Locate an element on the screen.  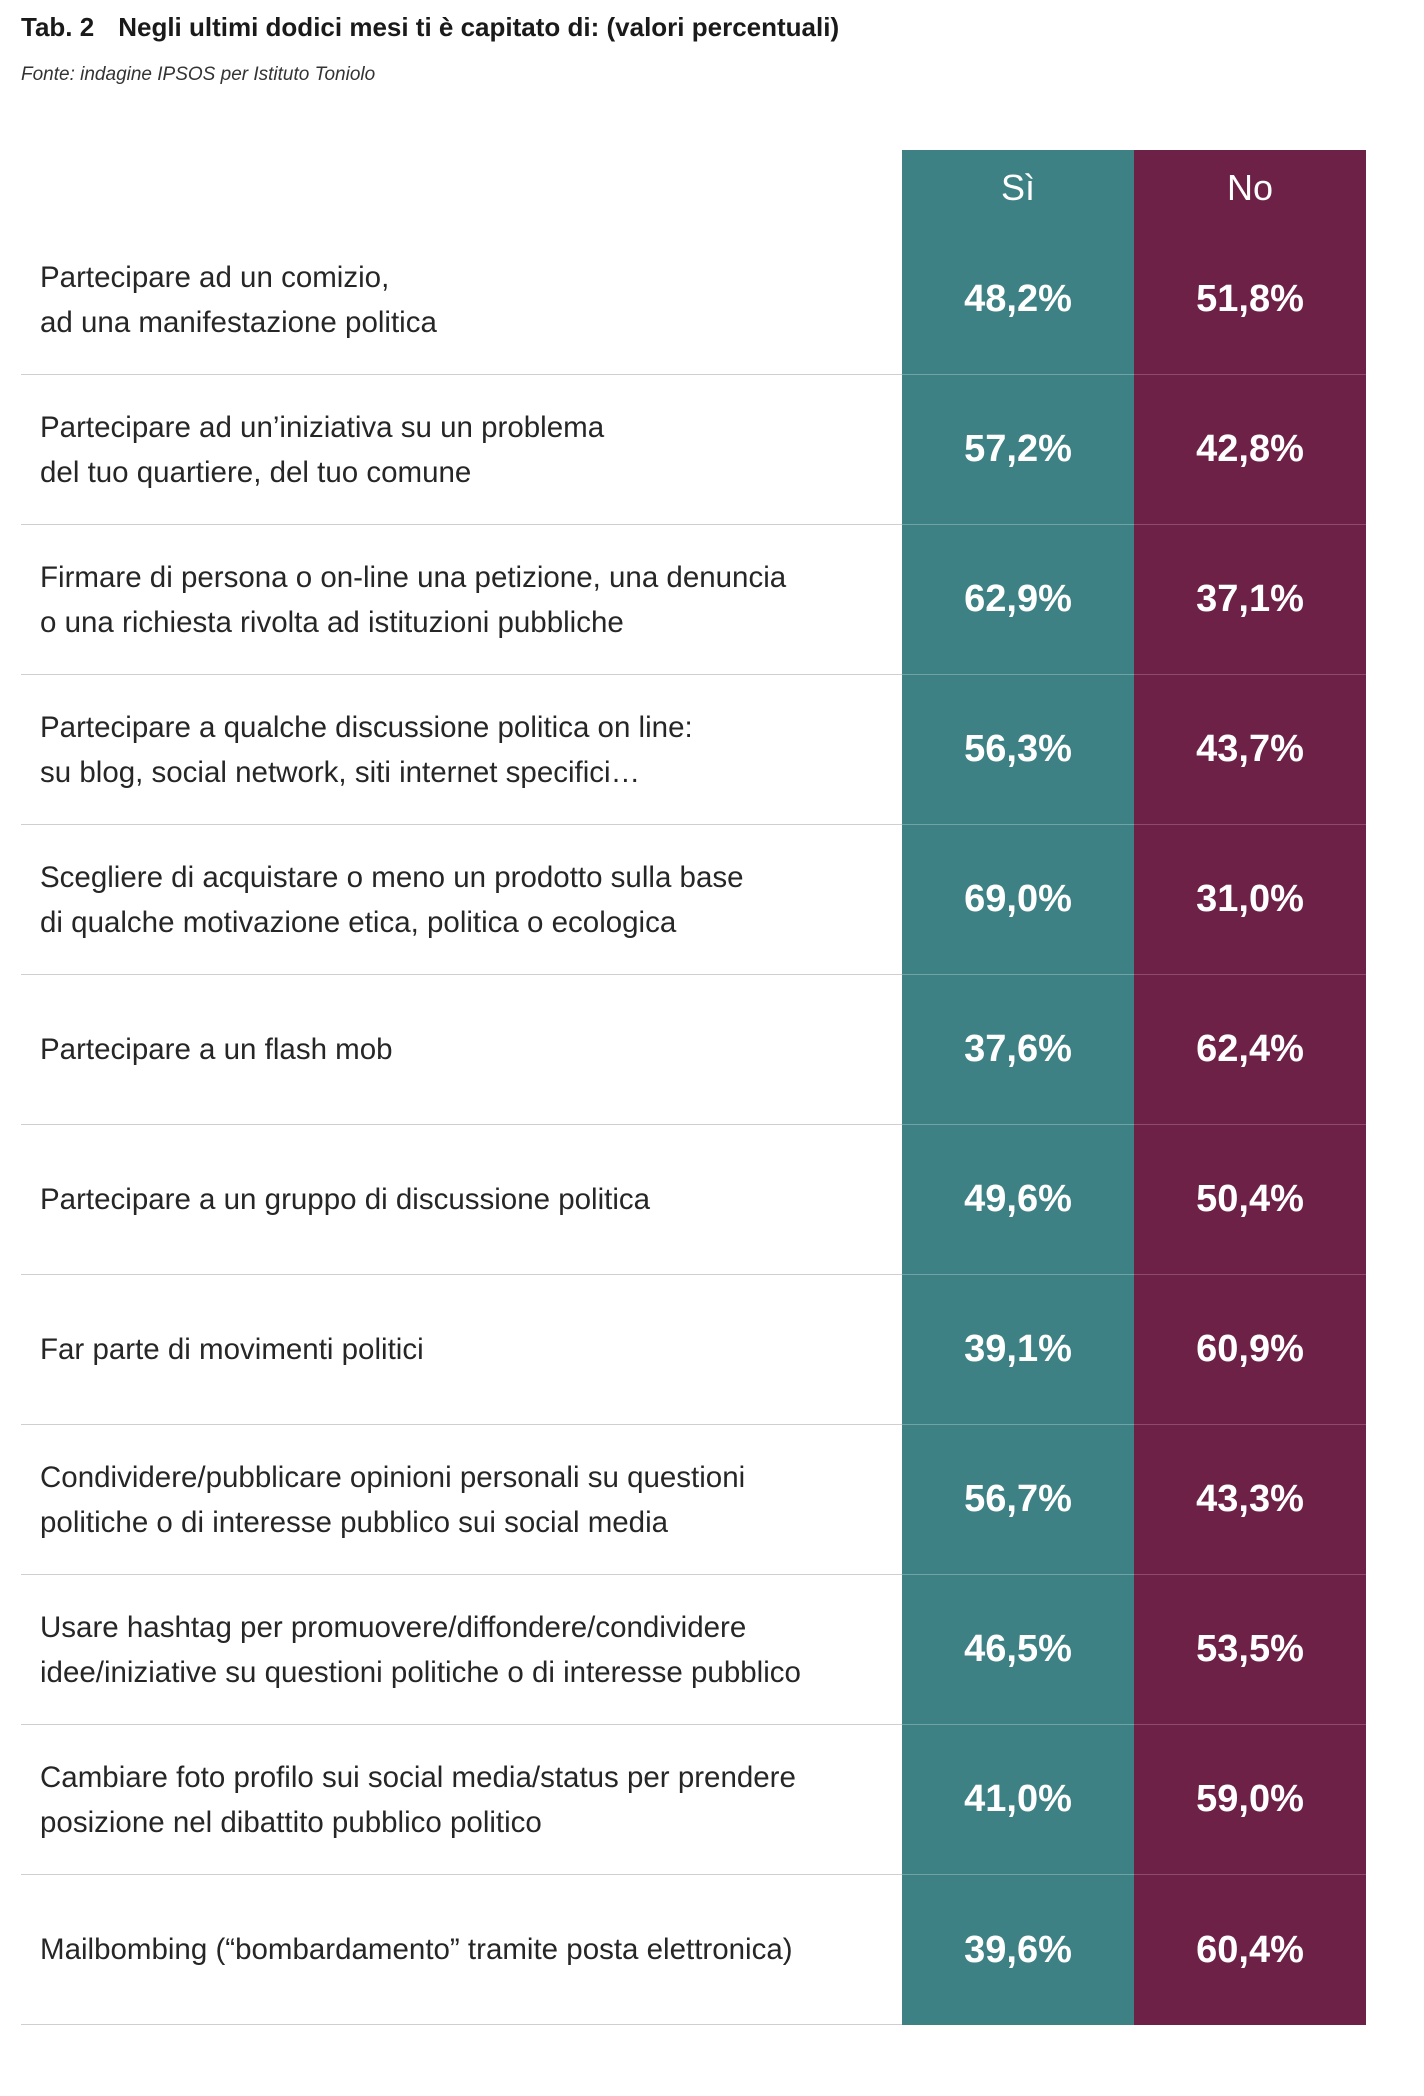
value-si: 56,3% is located at coordinates (1018, 750).